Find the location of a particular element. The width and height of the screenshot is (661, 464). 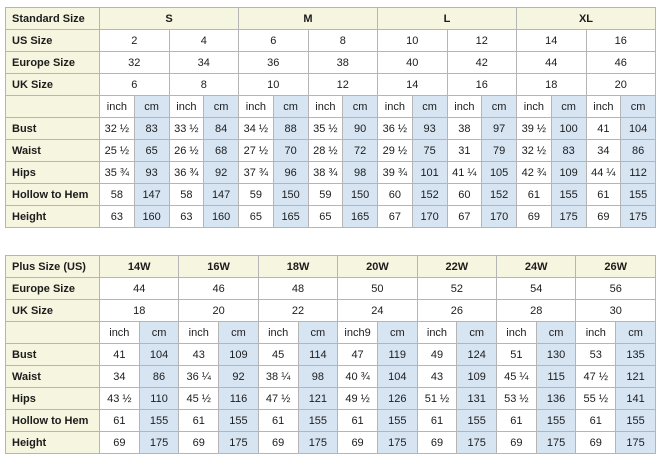

cm-value-cell: 124 is located at coordinates (477, 354).